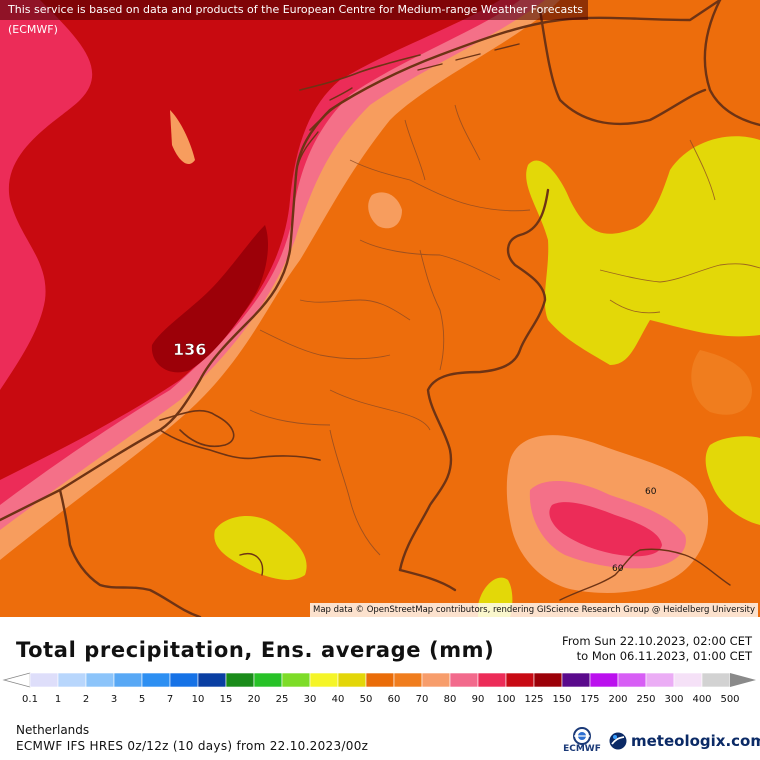 The height and width of the screenshot is (760, 760). What do you see at coordinates (657, 641) in the screenshot?
I see `period-from: From Sun 22.10.2023, 02:00 CET` at bounding box center [657, 641].